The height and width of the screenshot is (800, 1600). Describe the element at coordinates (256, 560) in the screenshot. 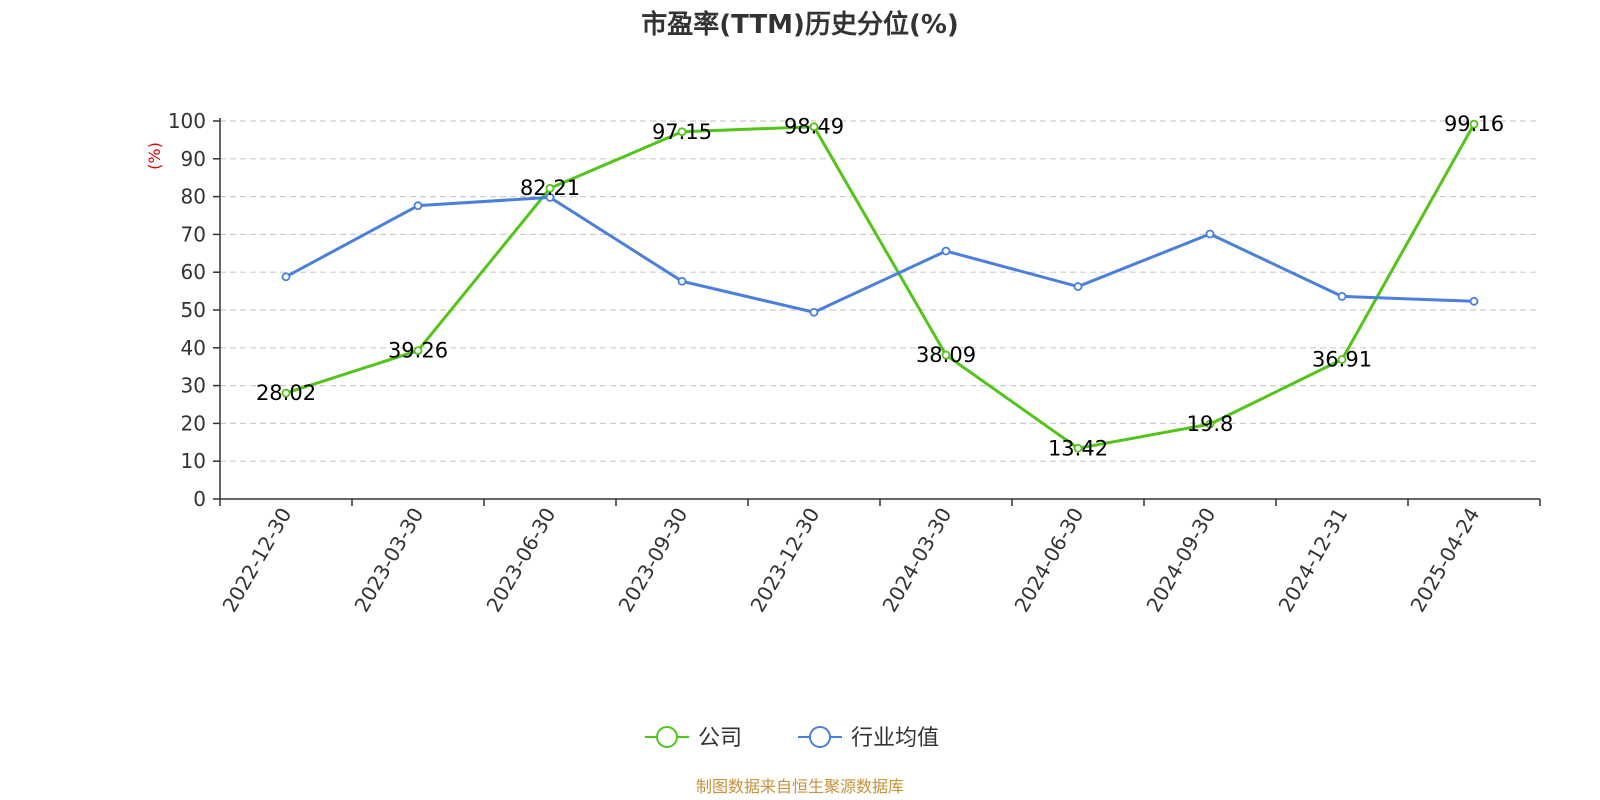

I see `x-tick-label: 2022-12-30` at that location.